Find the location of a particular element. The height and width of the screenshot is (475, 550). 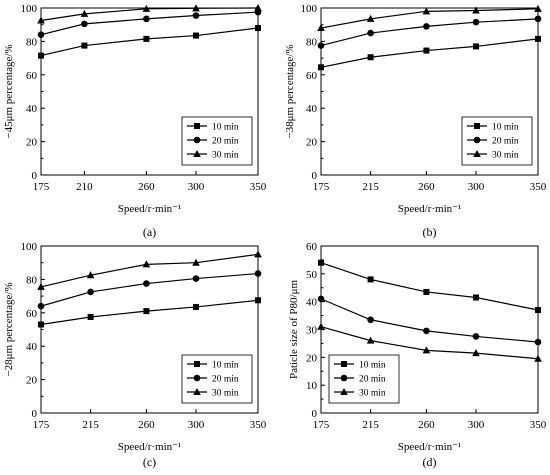

panel-label: (d) is located at coordinates (430, 462).